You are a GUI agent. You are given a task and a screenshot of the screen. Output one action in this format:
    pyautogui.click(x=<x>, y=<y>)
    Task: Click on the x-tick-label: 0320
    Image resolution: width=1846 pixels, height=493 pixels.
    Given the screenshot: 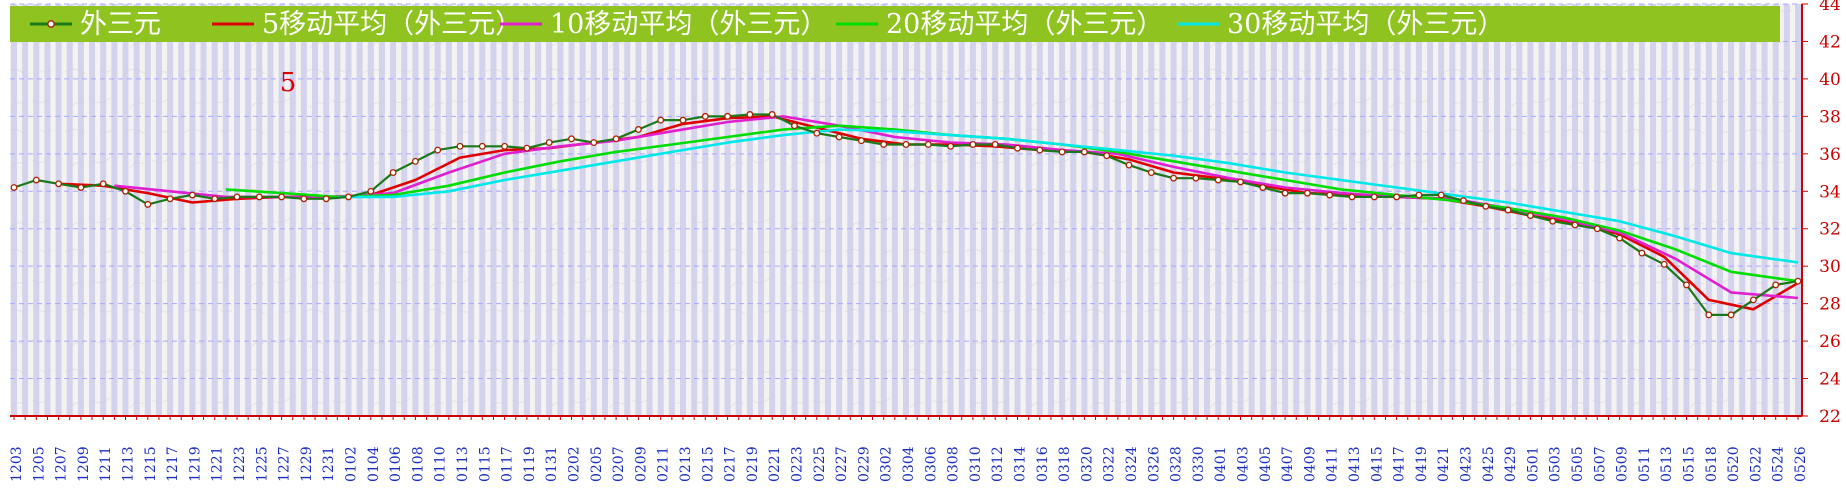 What is the action you would take?
    pyautogui.click(x=1087, y=464)
    